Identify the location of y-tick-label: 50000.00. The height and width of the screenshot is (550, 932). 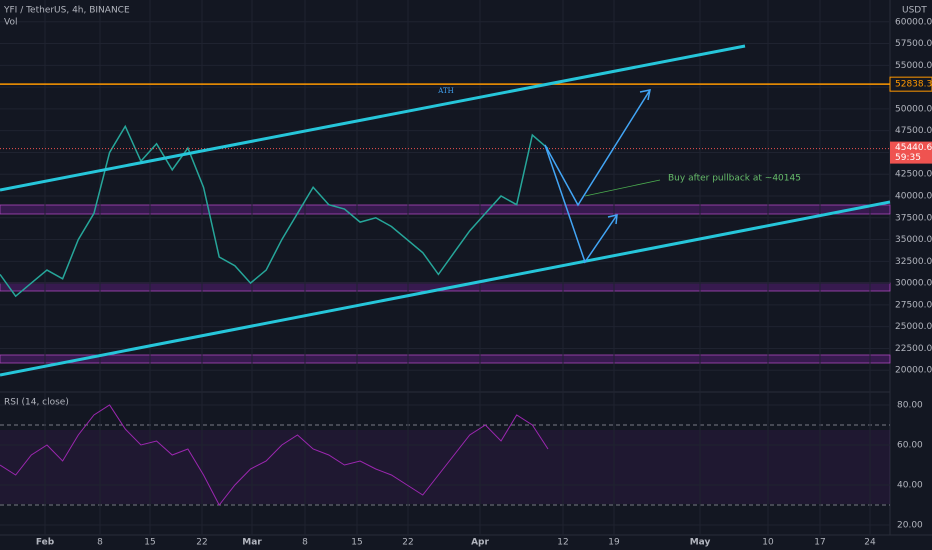
(913, 109).